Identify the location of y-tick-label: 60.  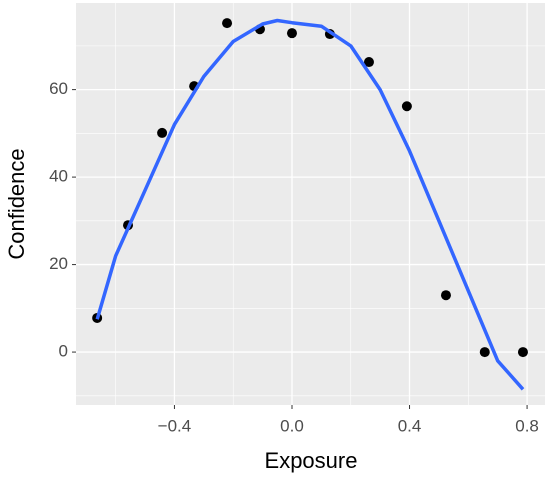
(58, 88).